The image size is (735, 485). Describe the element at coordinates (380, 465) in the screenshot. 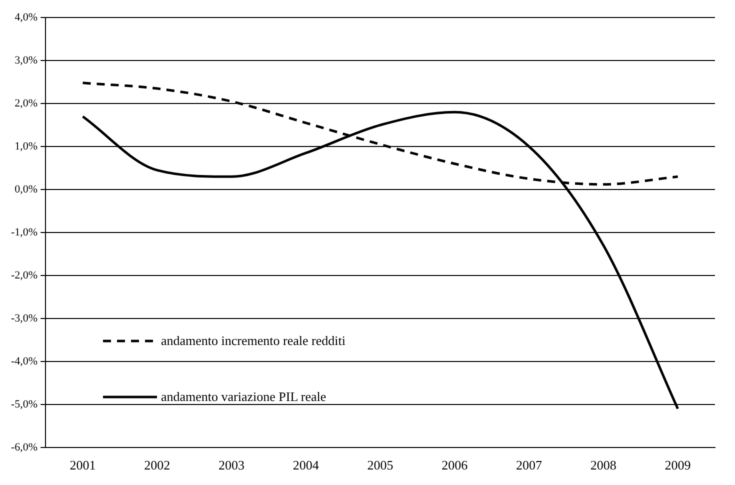

I see `x-tick-label: 2005` at that location.